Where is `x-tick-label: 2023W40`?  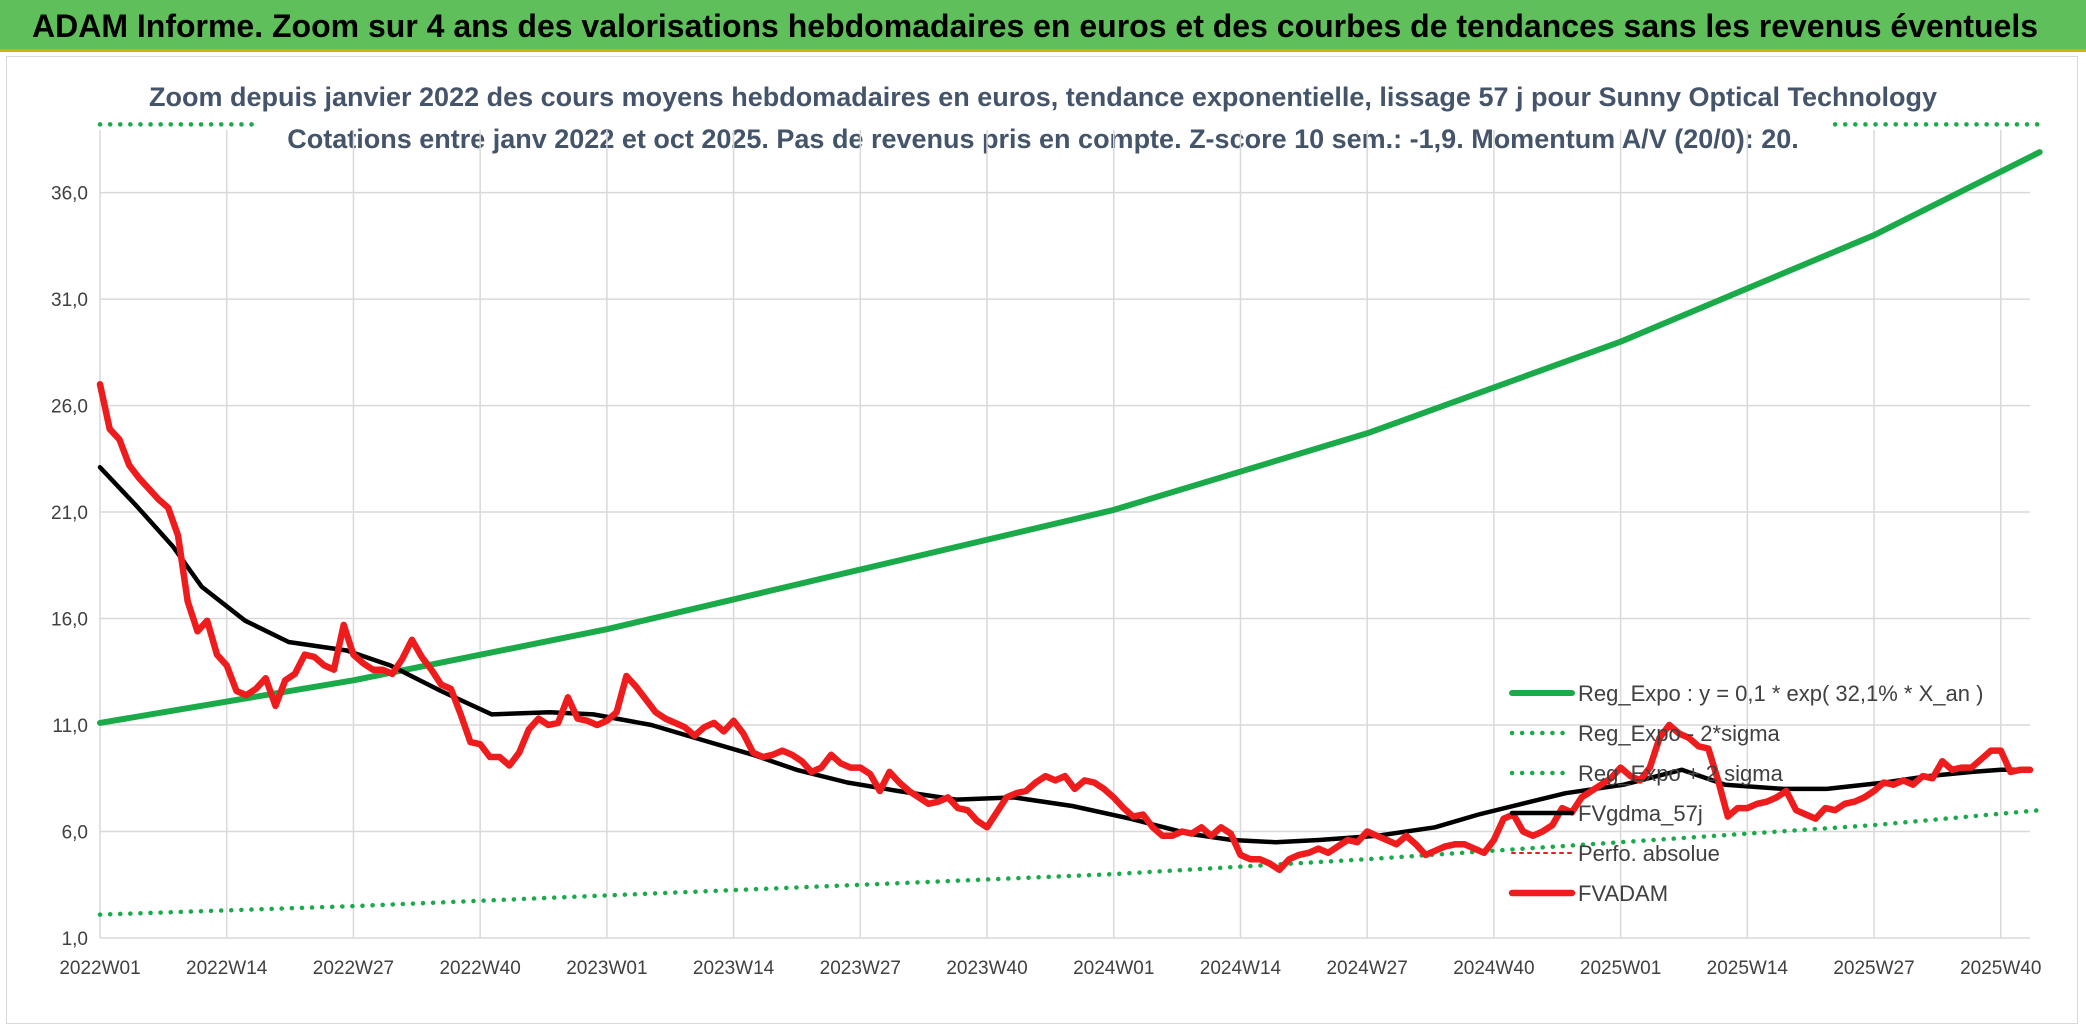 x-tick-label: 2023W40 is located at coordinates (986, 968).